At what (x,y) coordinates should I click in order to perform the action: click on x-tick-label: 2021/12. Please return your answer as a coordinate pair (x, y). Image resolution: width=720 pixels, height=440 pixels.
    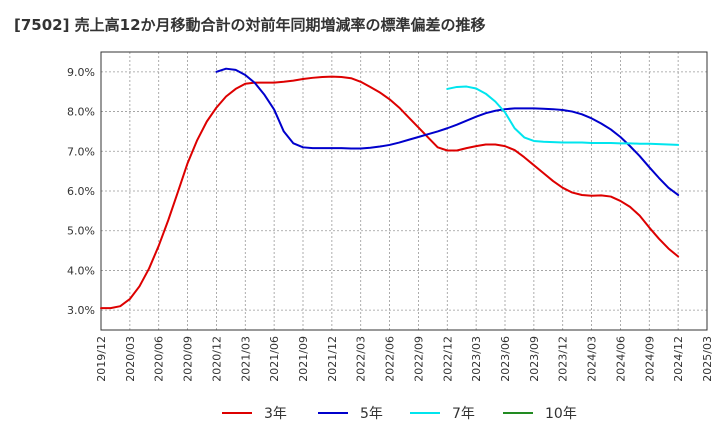
    Looking at the image, I should click on (332, 359).